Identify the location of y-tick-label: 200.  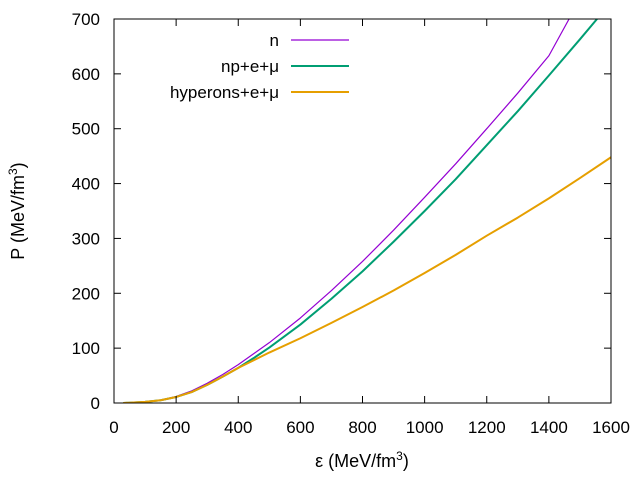
(86, 293).